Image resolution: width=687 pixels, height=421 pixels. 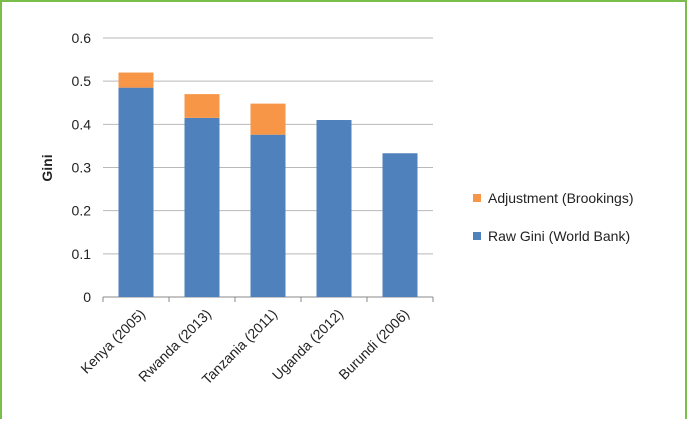 I want to click on y-tick-label: 0.6, so click(x=82, y=38).